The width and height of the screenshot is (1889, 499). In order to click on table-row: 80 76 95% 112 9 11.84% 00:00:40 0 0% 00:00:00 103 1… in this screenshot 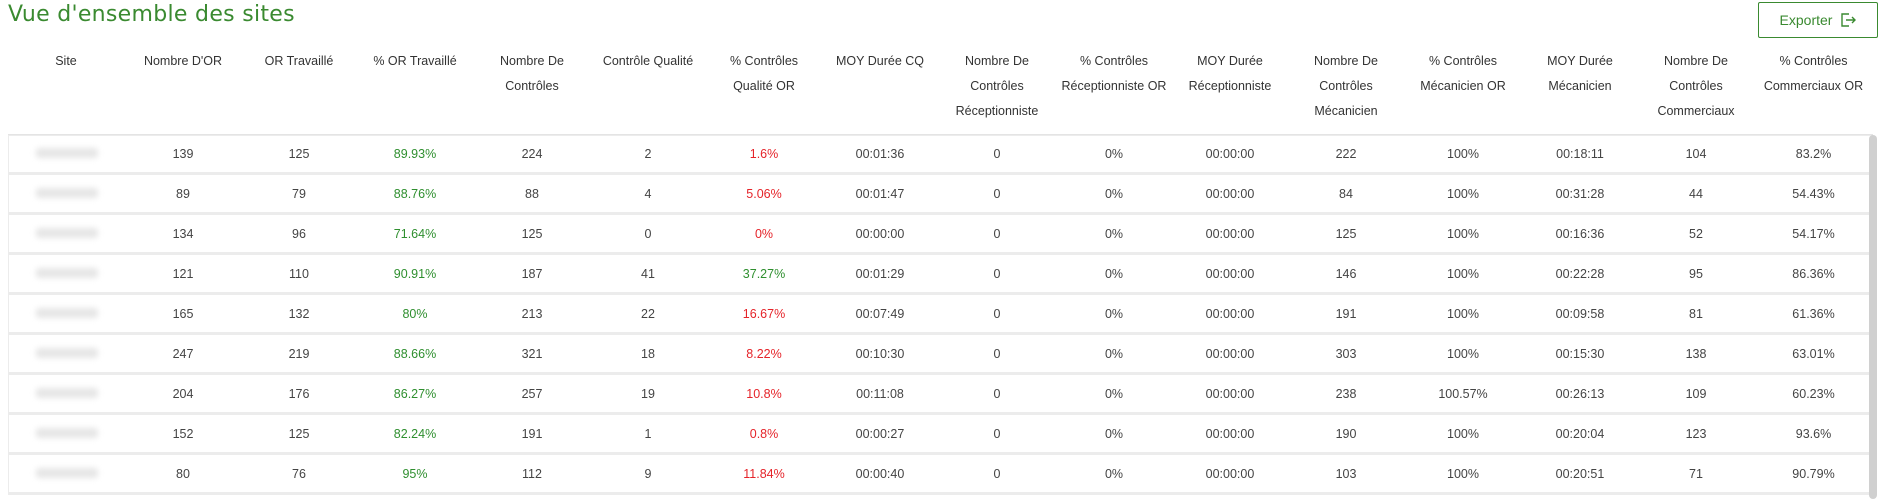, I will do `click(940, 475)`.